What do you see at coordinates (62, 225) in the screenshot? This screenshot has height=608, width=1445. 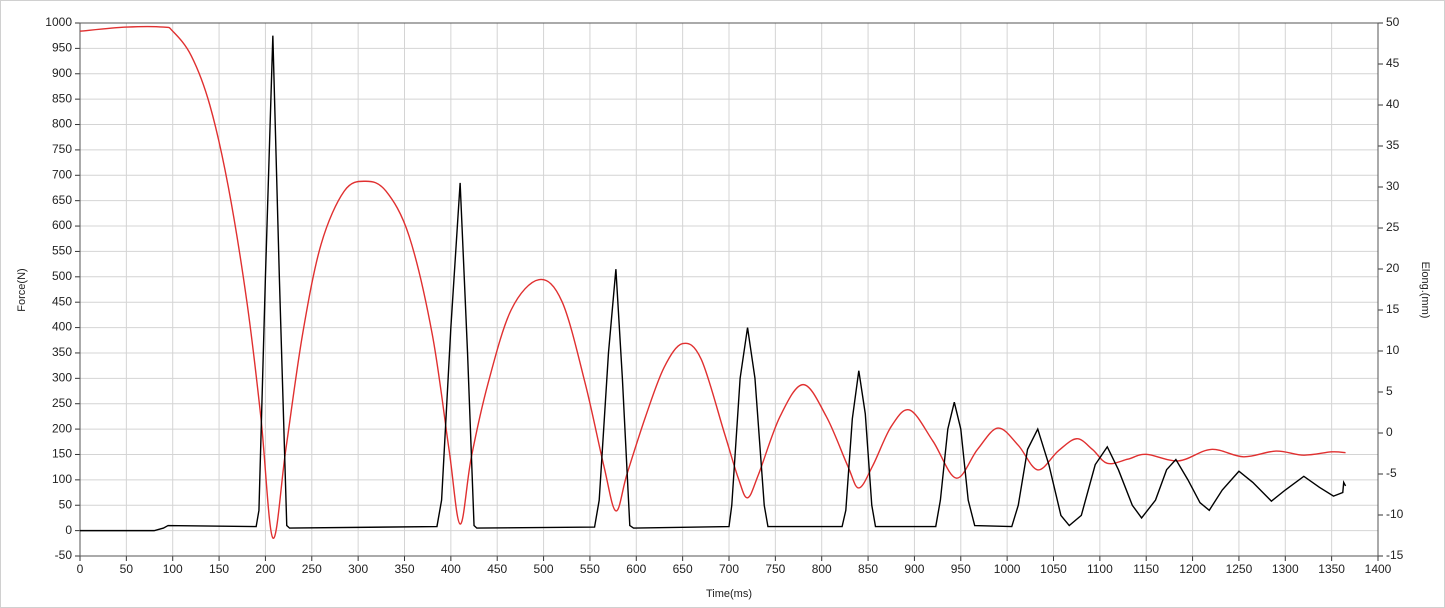 I see `y-tick-label: 600` at bounding box center [62, 225].